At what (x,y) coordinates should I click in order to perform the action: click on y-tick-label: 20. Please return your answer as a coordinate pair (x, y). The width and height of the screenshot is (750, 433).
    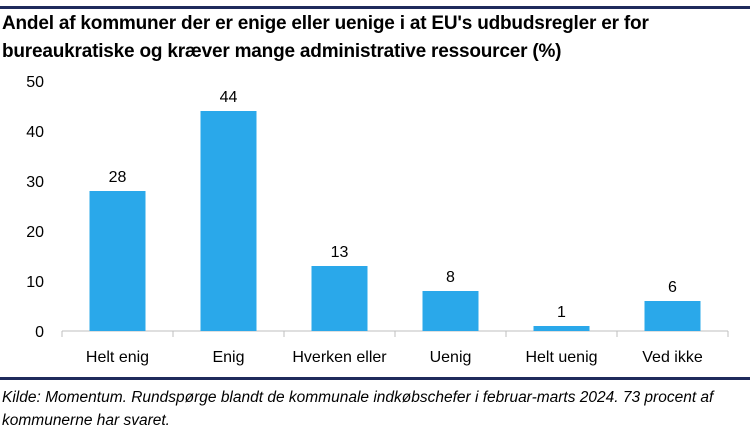
    Looking at the image, I should click on (35, 232).